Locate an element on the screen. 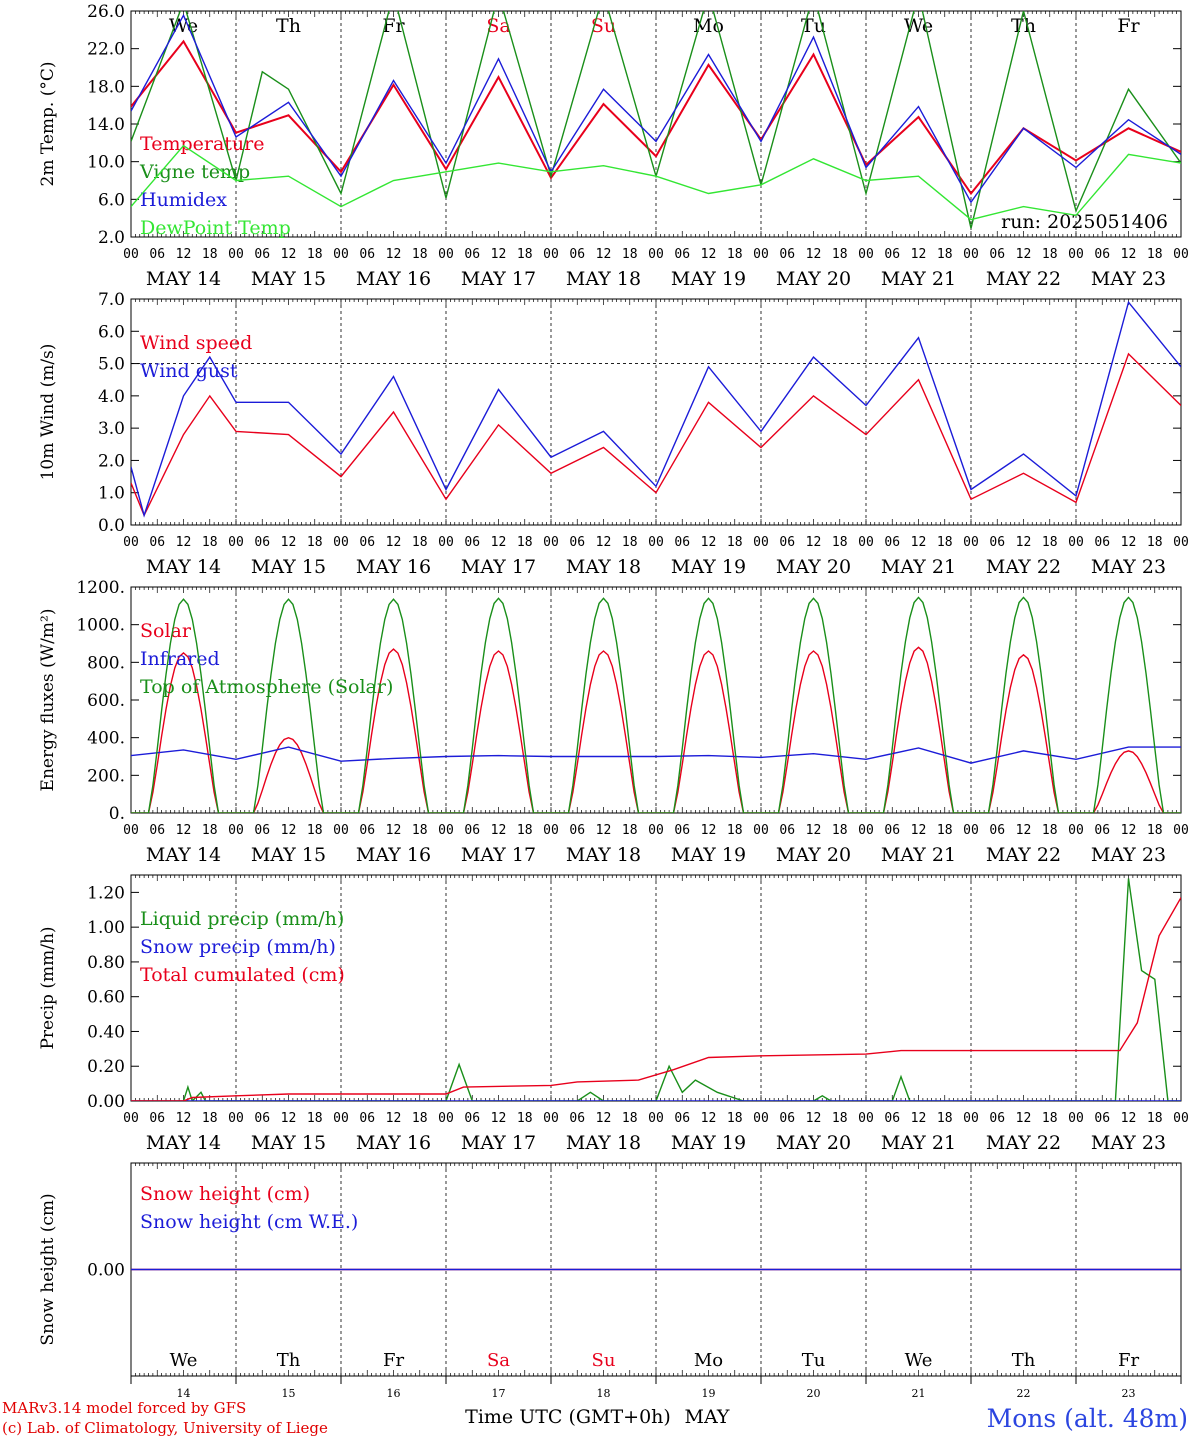 This screenshot has height=1440, width=1194. y-tick-label: 200. is located at coordinates (106, 776).